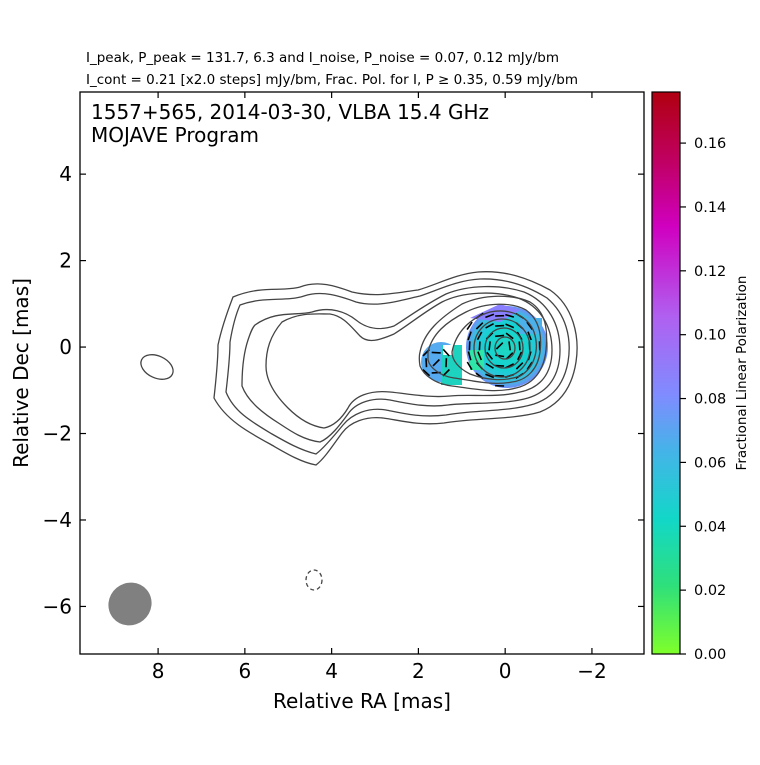  Describe the element at coordinates (742, 373) in the screenshot. I see `colorbar-label: Fractional Linear Polarization` at that location.